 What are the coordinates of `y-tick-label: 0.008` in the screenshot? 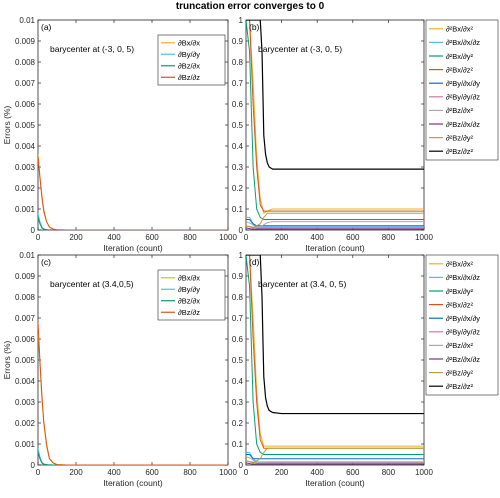 It's located at (25, 62).